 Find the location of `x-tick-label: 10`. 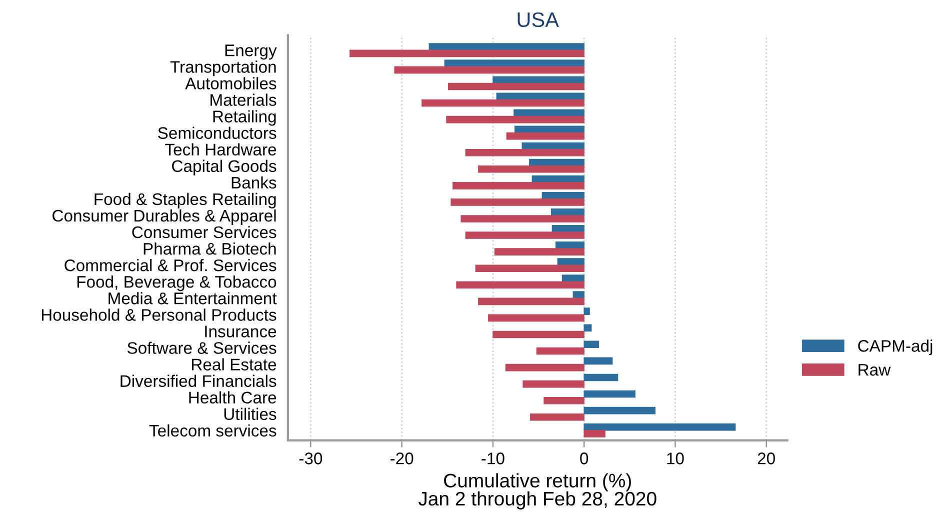

x-tick-label: 10 is located at coordinates (675, 458).